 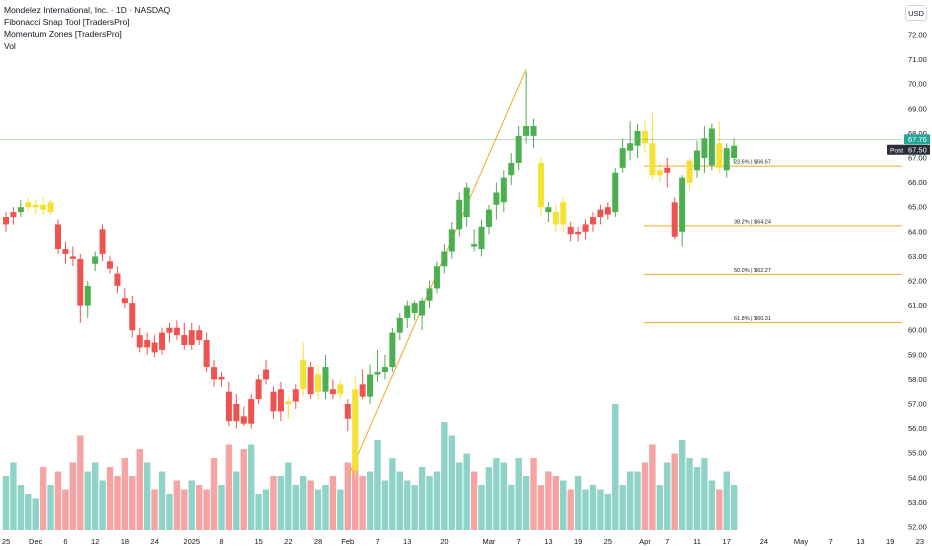 I want to click on time-tick-label: Mar, so click(x=488, y=541).